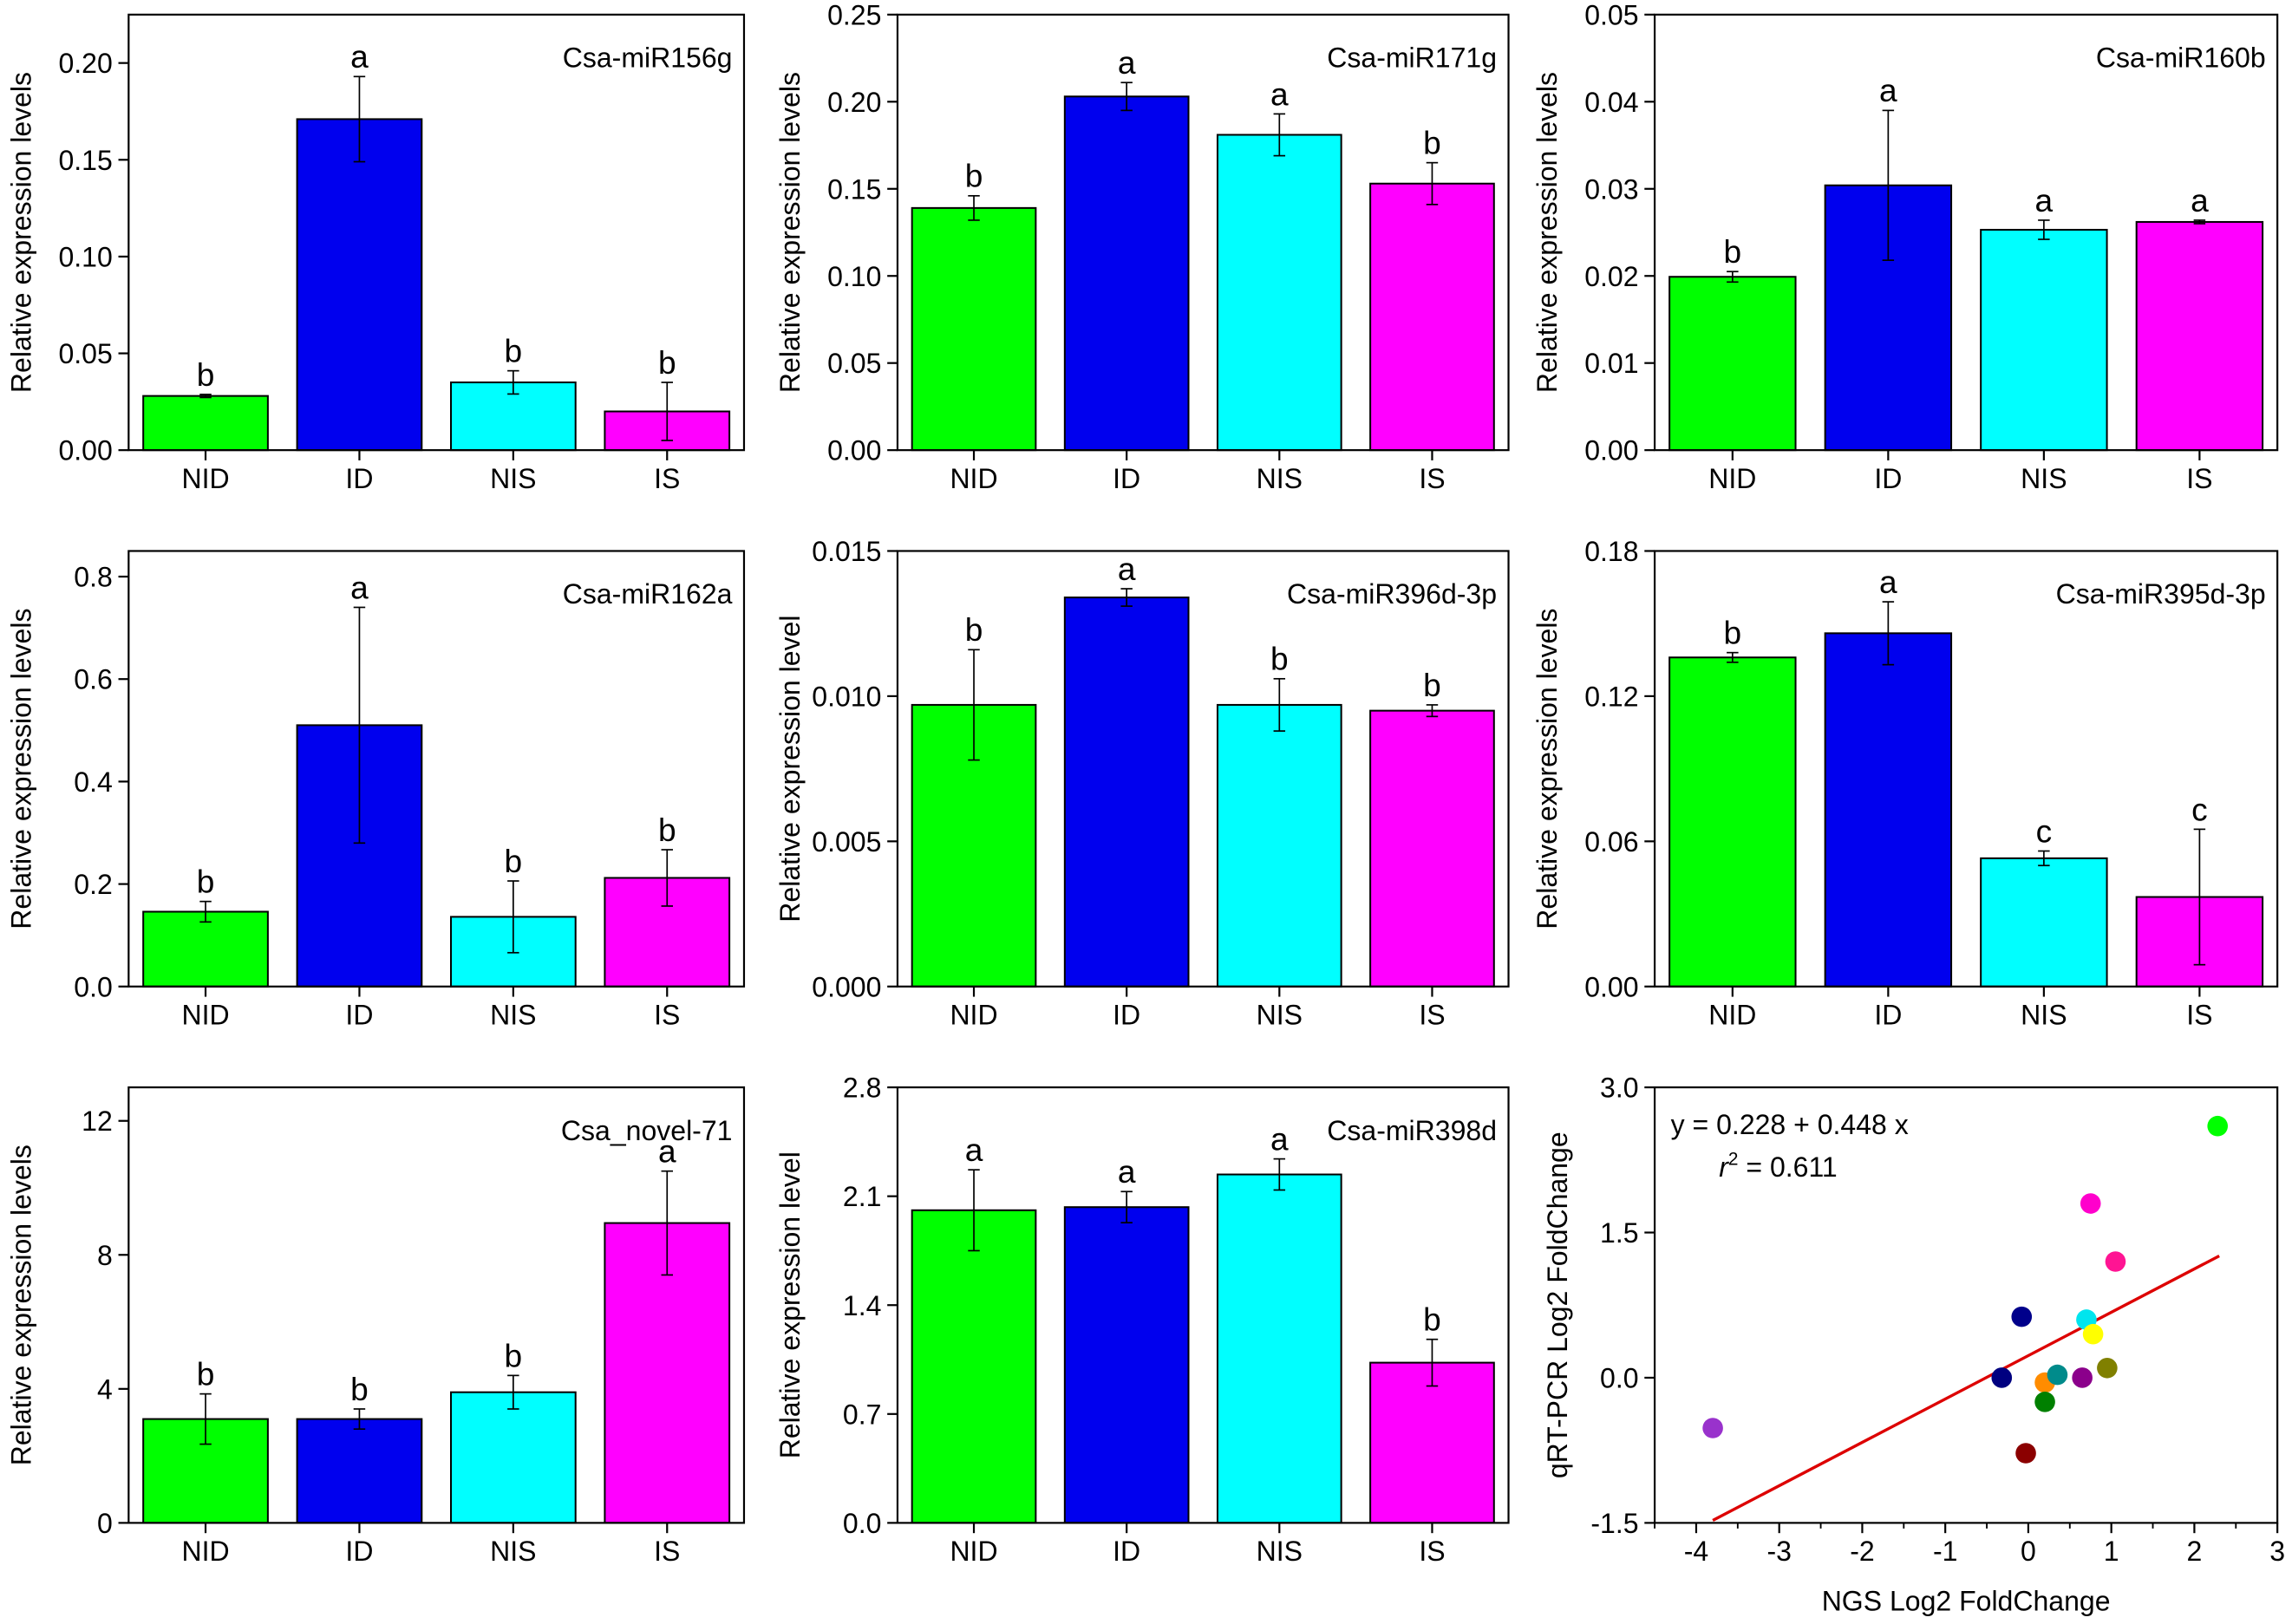 This screenshot has width=2292, height=1624. I want to click on significance-letter-nid: a, so click(974, 1150).